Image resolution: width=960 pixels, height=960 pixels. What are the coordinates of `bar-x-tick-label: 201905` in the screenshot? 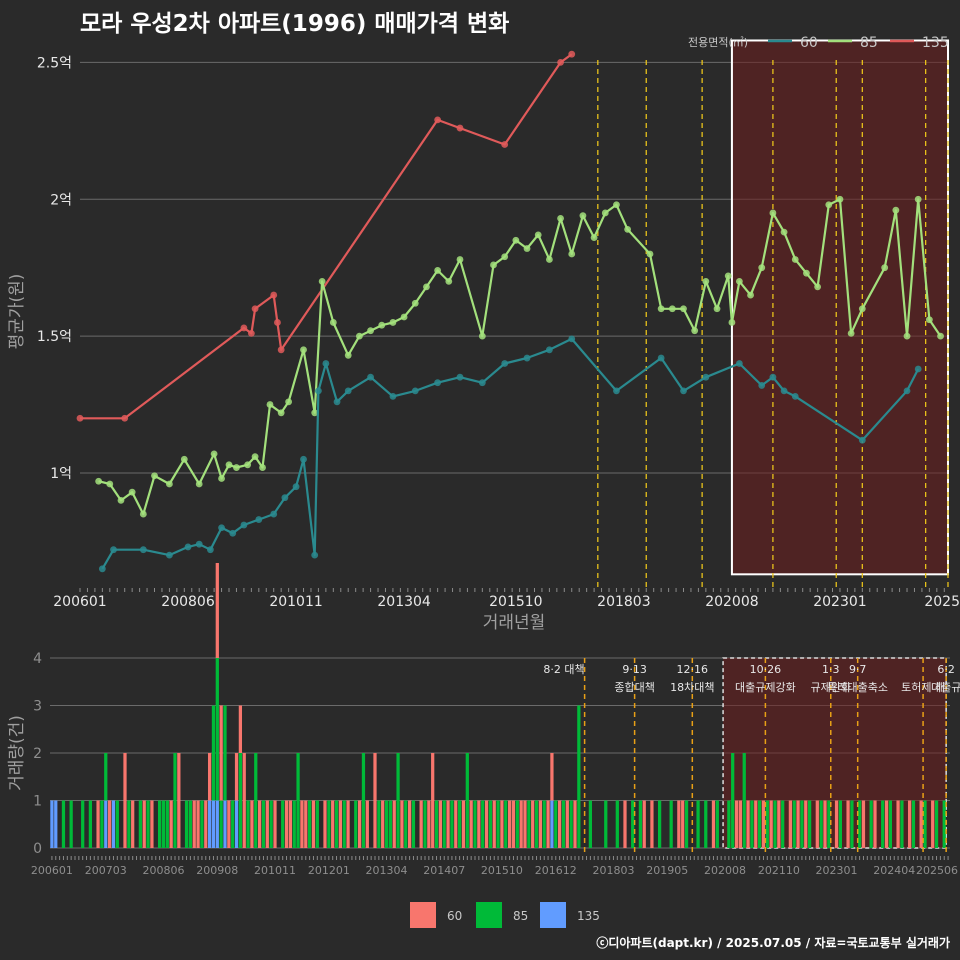 It's located at (667, 870).